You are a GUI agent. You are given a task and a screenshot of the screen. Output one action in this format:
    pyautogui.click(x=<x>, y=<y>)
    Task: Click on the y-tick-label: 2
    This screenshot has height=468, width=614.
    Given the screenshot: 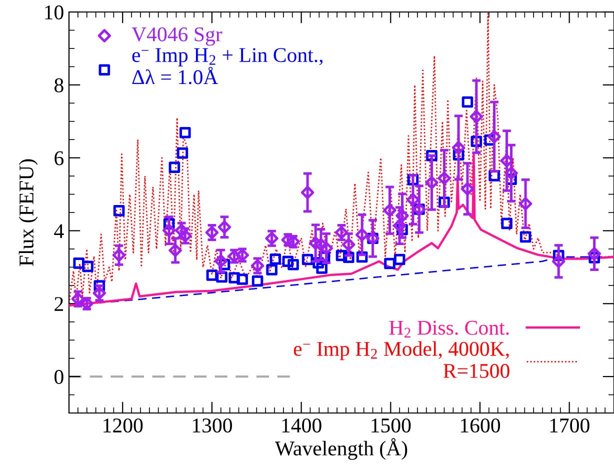 What is the action you would take?
    pyautogui.click(x=58, y=304)
    